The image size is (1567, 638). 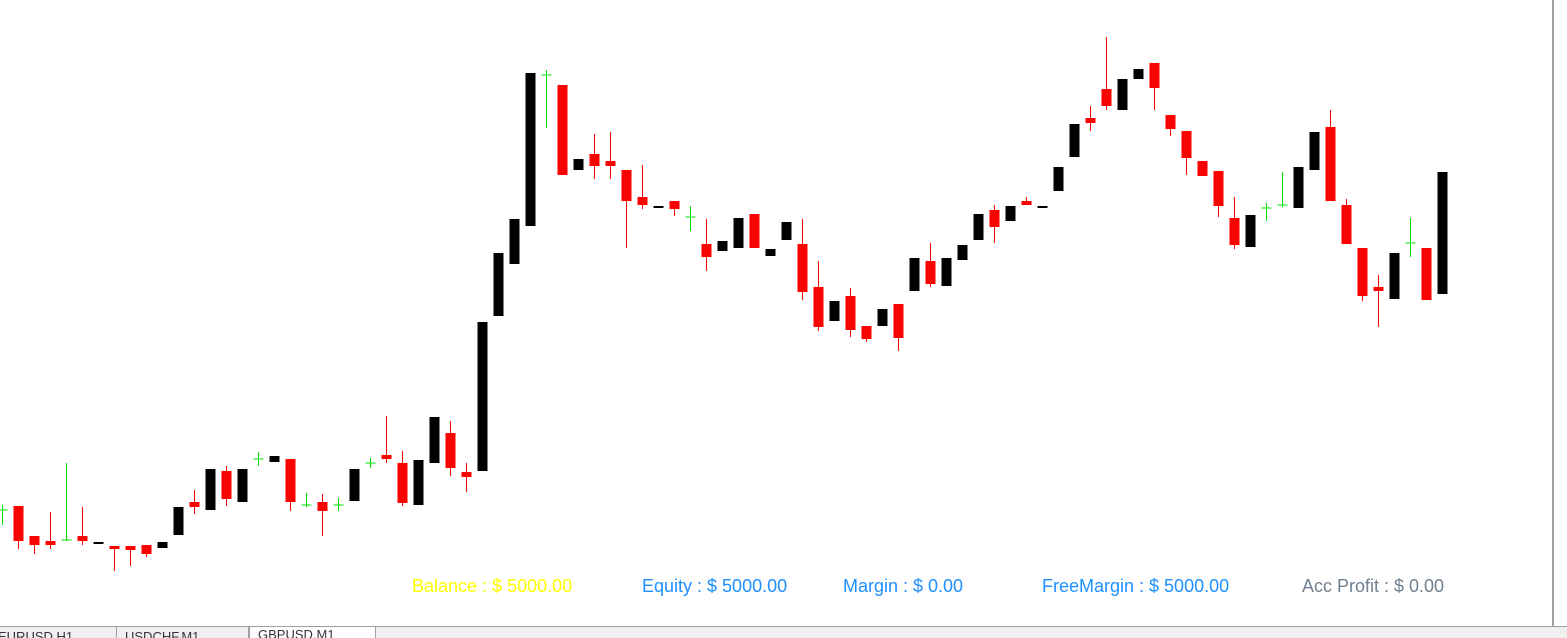 What do you see at coordinates (714, 586) in the screenshot?
I see `account-info: Equity : $ 5000.00` at bounding box center [714, 586].